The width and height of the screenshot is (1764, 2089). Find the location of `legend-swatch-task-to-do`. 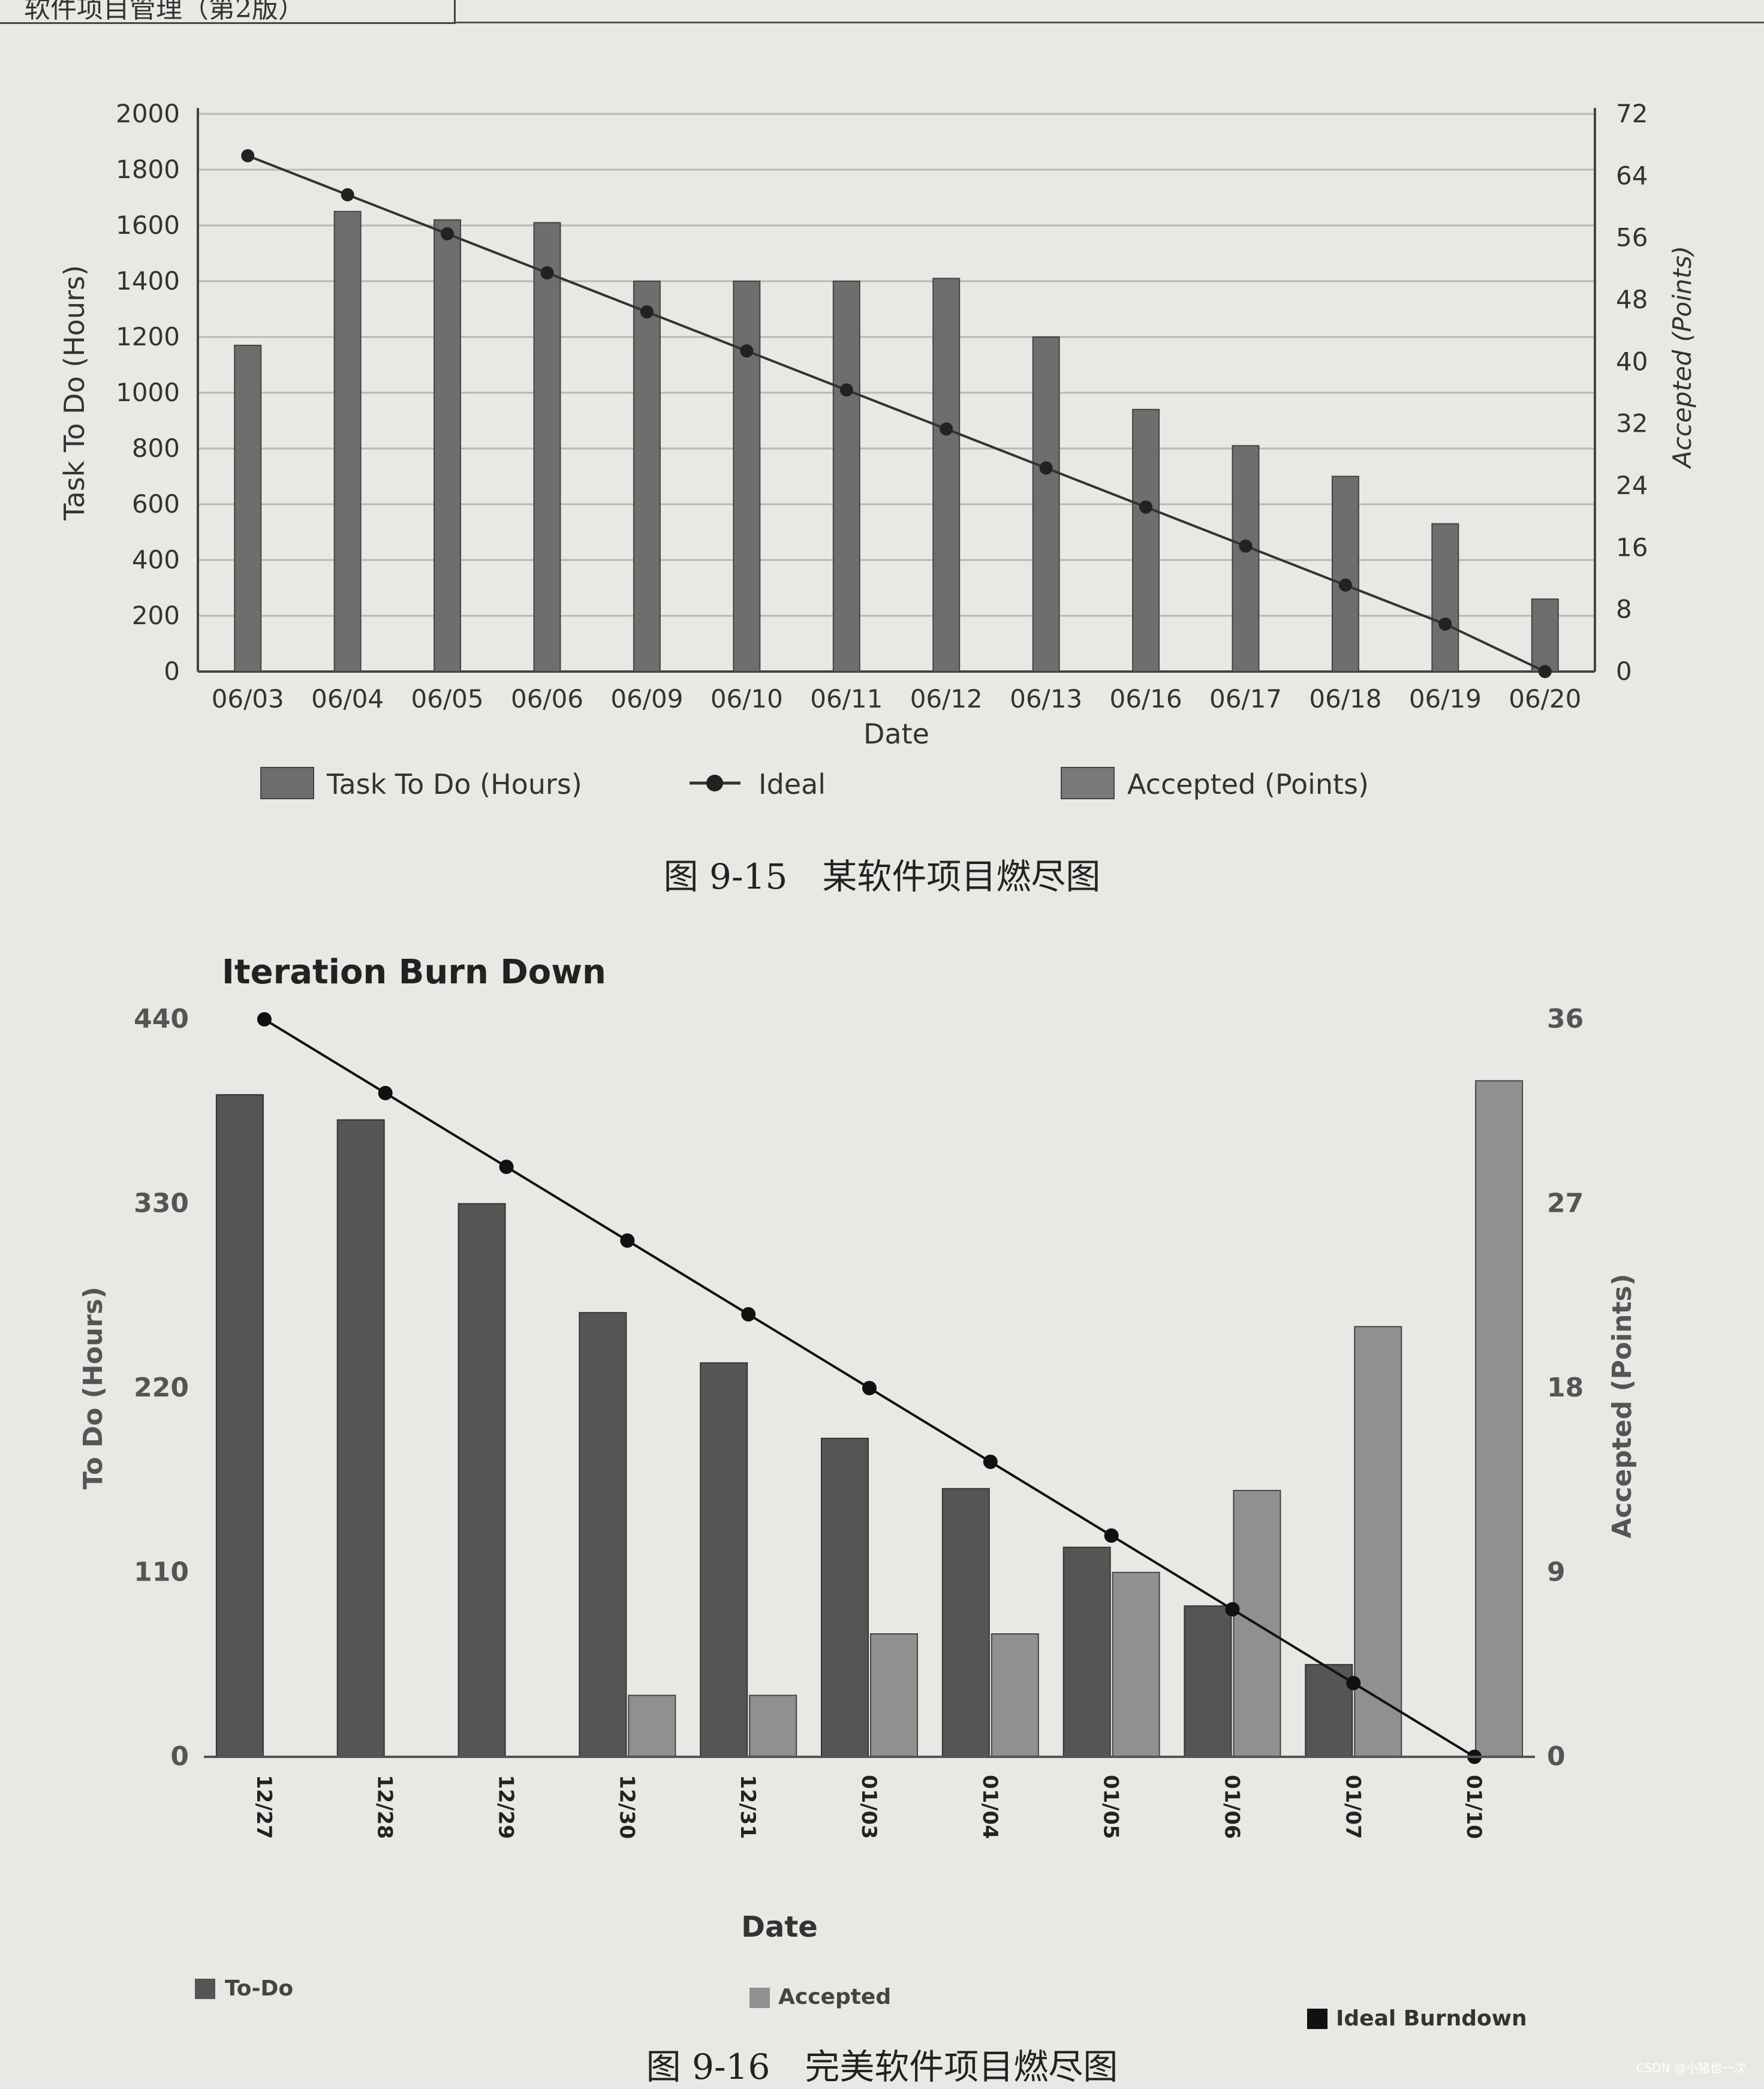

legend-swatch-task-to-do is located at coordinates (287, 783).